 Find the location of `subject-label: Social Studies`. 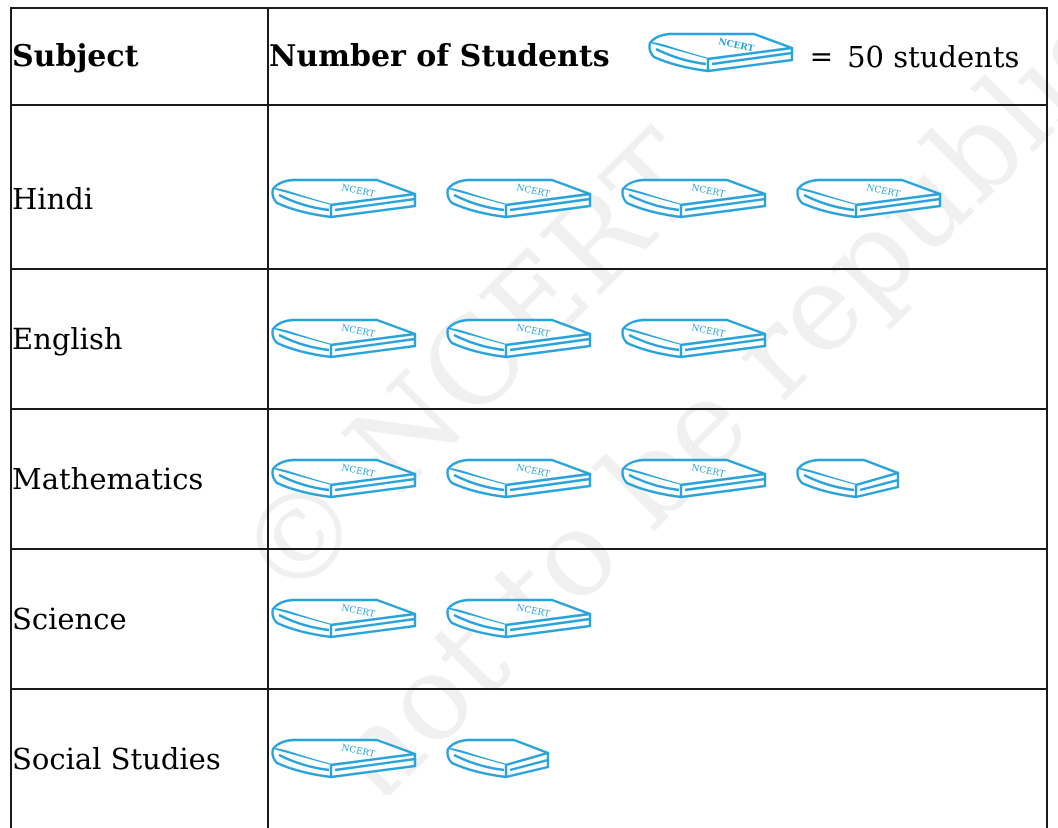

subject-label: Social Studies is located at coordinates (139, 758).